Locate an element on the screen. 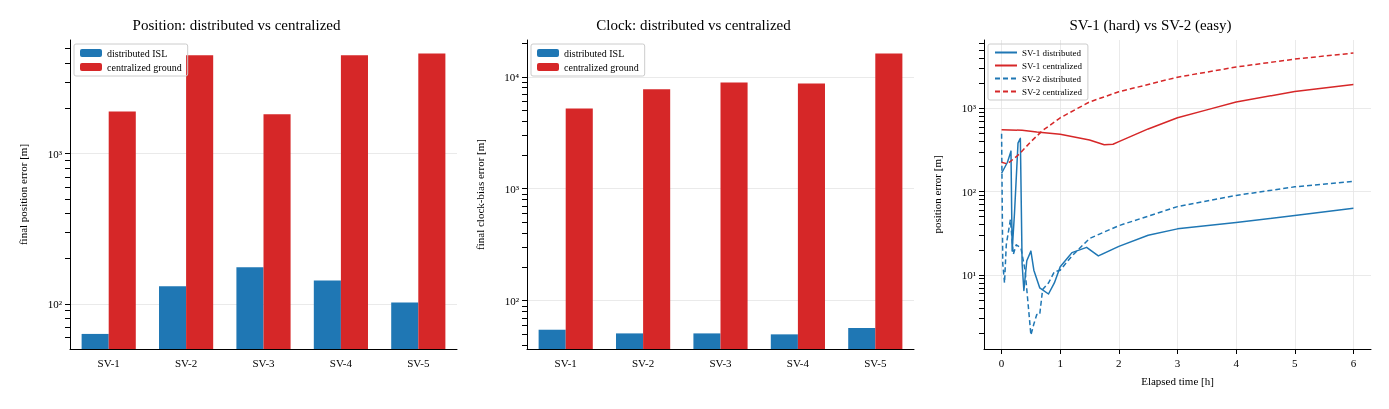 Image resolution: width=1389 pixels, height=409 pixels. x-tick-label: 5 is located at coordinates (1295, 362).